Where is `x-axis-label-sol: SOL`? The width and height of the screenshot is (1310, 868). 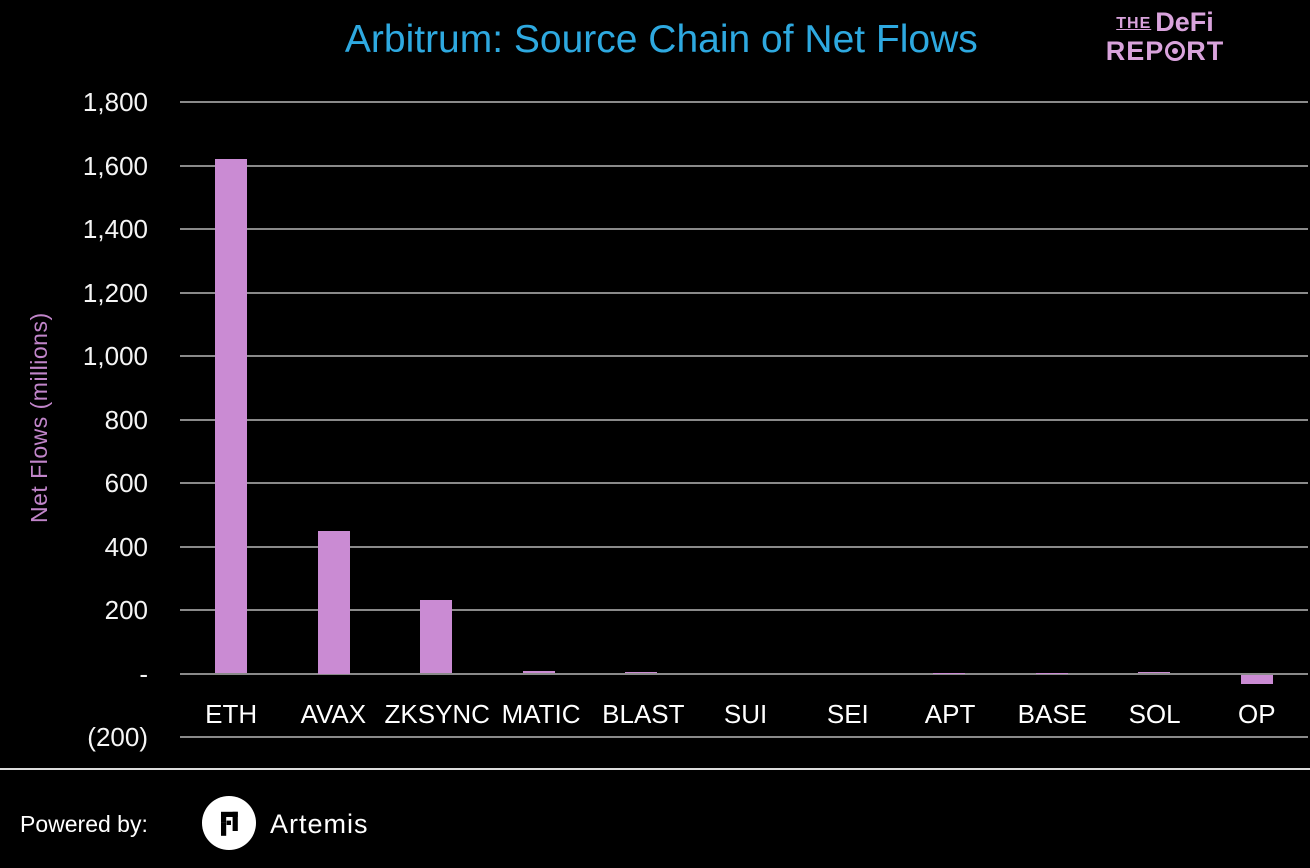 x-axis-label-sol: SOL is located at coordinates (1154, 714).